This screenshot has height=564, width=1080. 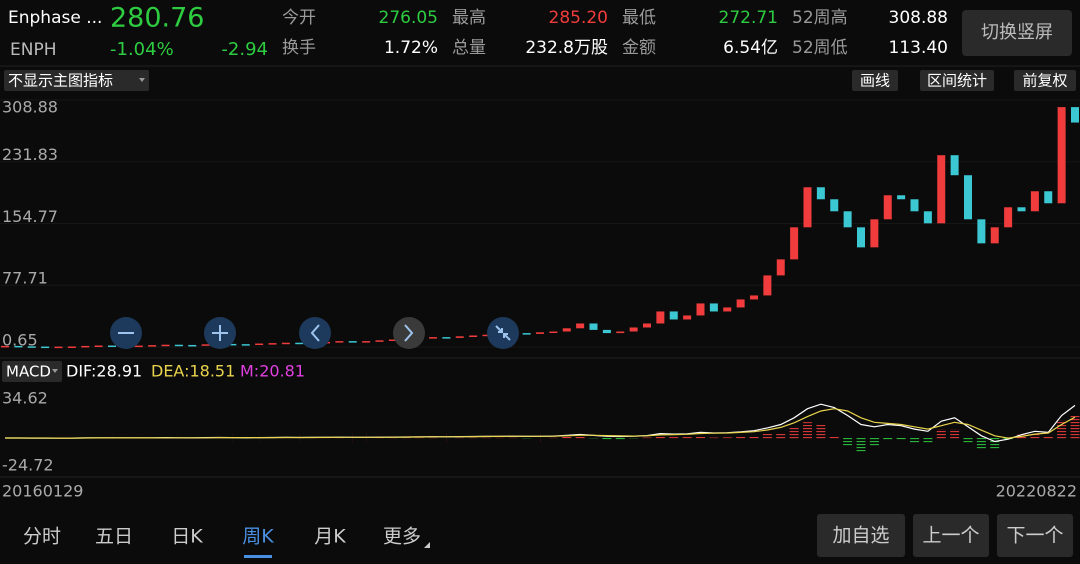 I want to click on tab: 周K, so click(x=258, y=537).